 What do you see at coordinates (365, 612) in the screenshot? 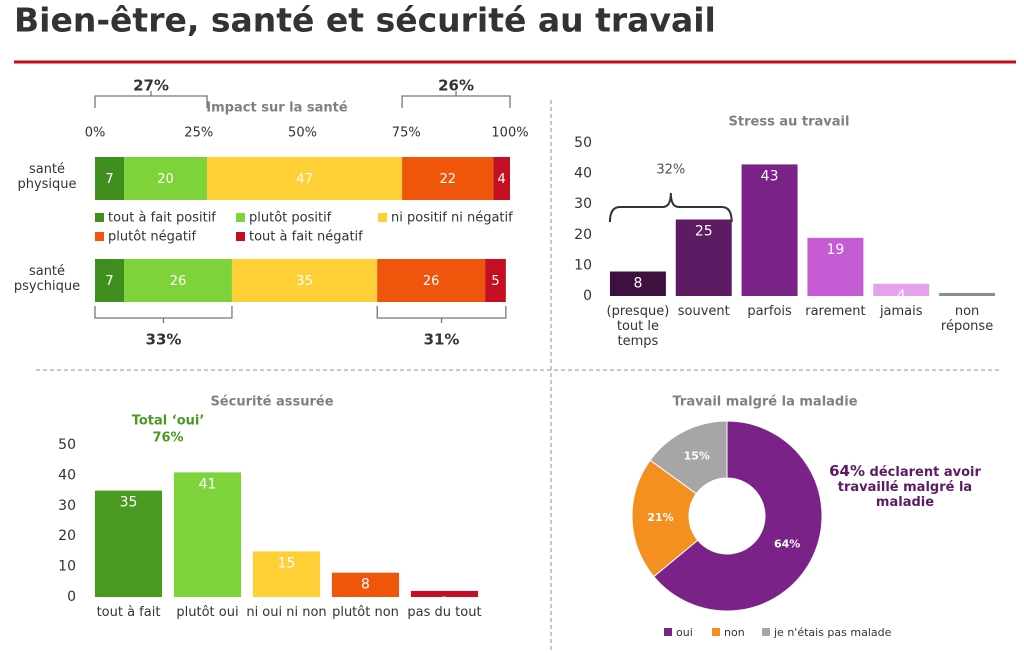
I see `x-tick-label-box: plutôt non` at bounding box center [365, 612].